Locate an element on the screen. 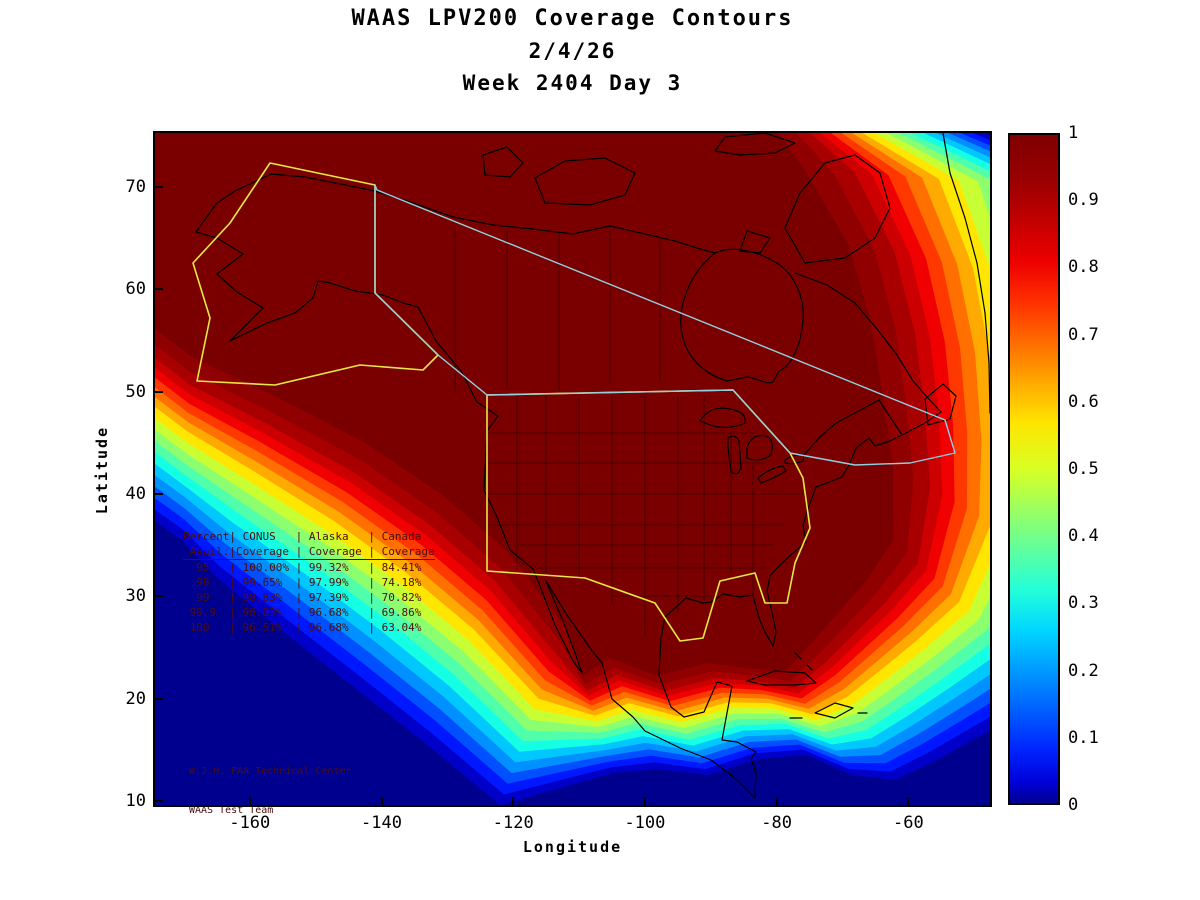  x-tick-label: -160 is located at coordinates (250, 823).